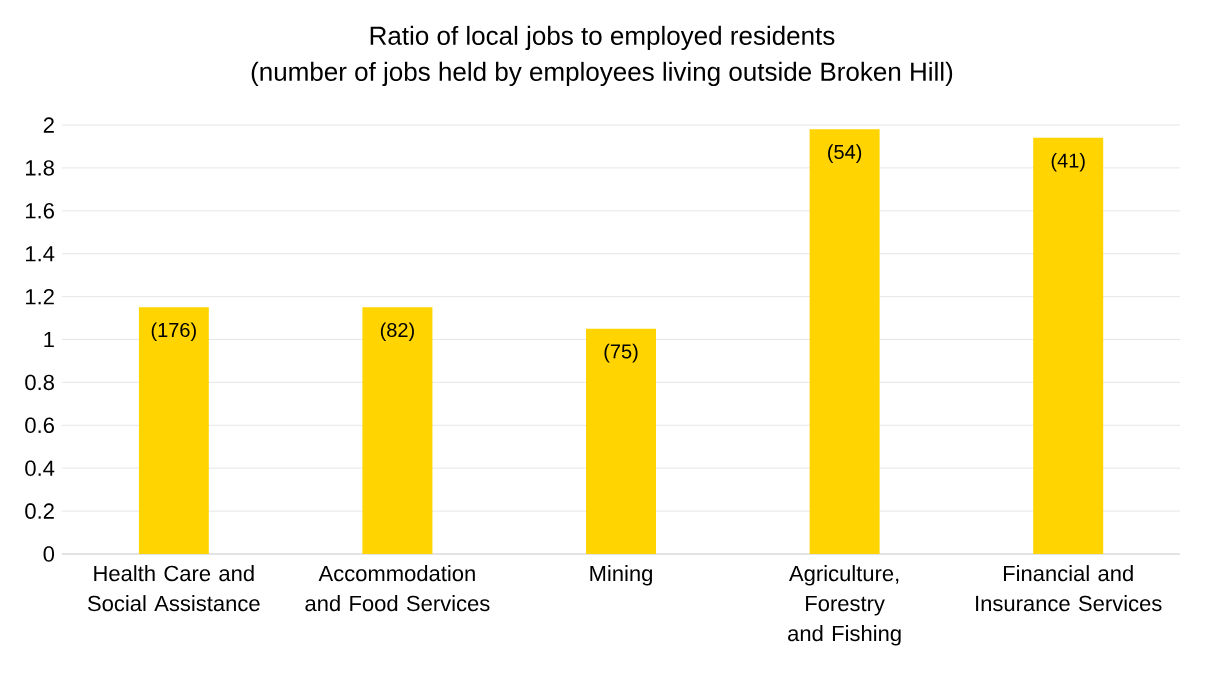 This screenshot has height=676, width=1205. What do you see at coordinates (1068, 162) in the screenshot?
I see `annotation: (41)` at bounding box center [1068, 162].